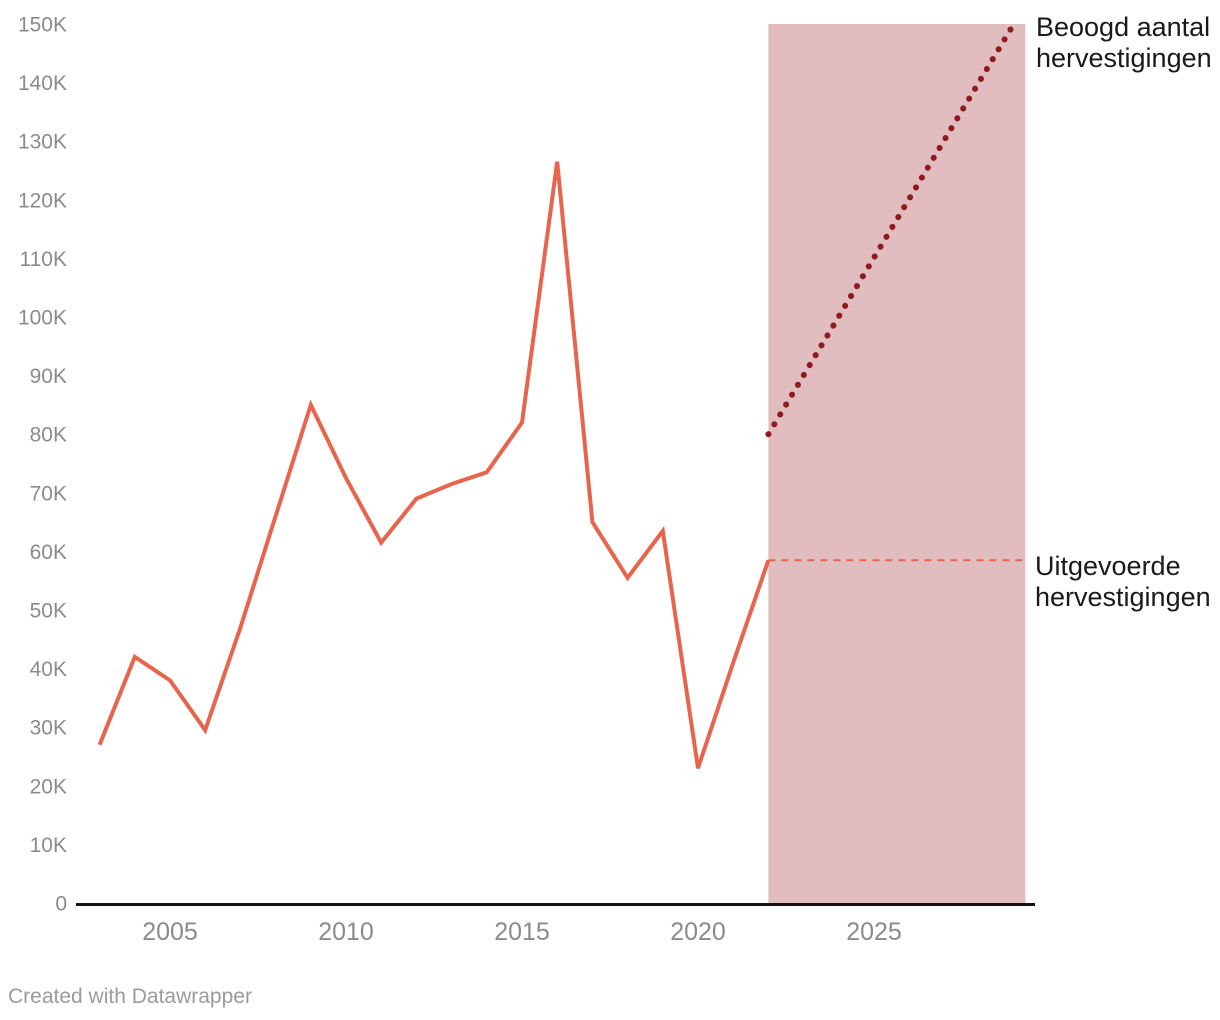 The width and height of the screenshot is (1220, 1020). What do you see at coordinates (42, 318) in the screenshot?
I see `y-tick-label: 100K` at bounding box center [42, 318].